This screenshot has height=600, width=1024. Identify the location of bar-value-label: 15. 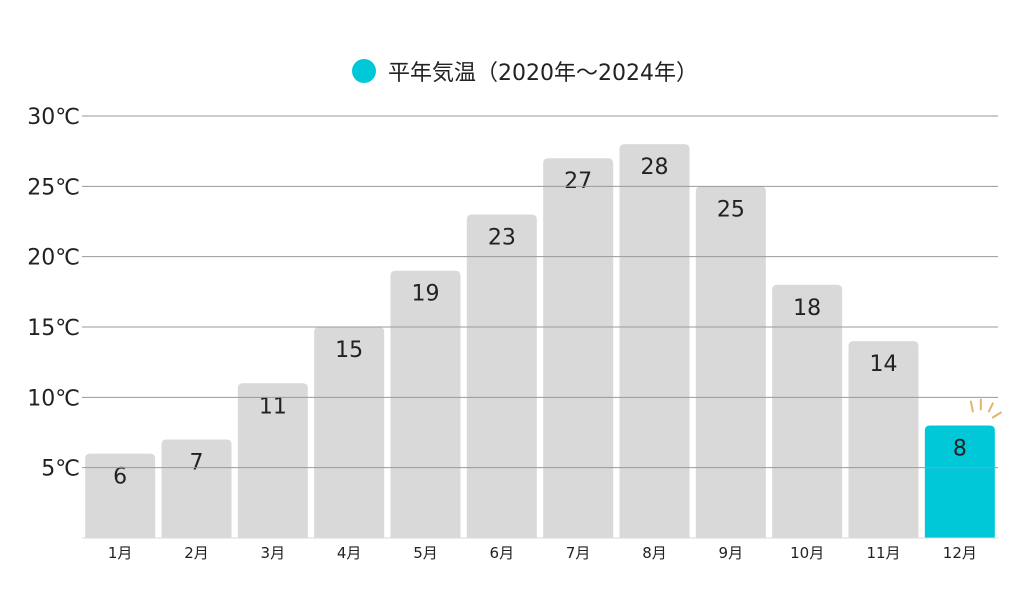
(349, 350).